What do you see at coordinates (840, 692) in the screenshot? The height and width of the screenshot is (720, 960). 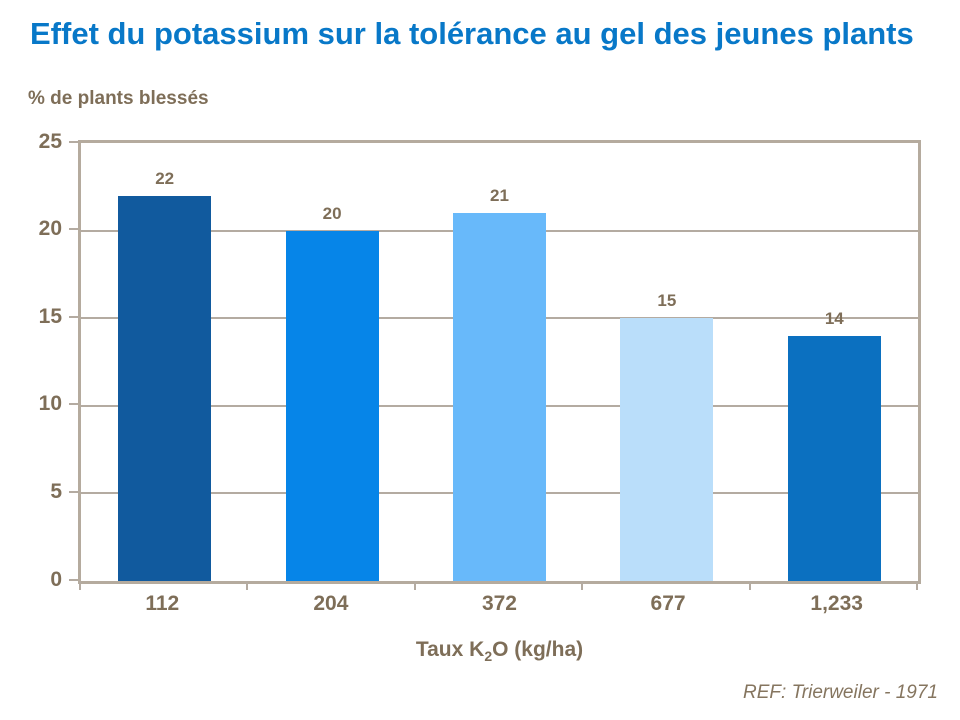 I see `reference-text: REF: Trierweiler - 1971` at bounding box center [840, 692].